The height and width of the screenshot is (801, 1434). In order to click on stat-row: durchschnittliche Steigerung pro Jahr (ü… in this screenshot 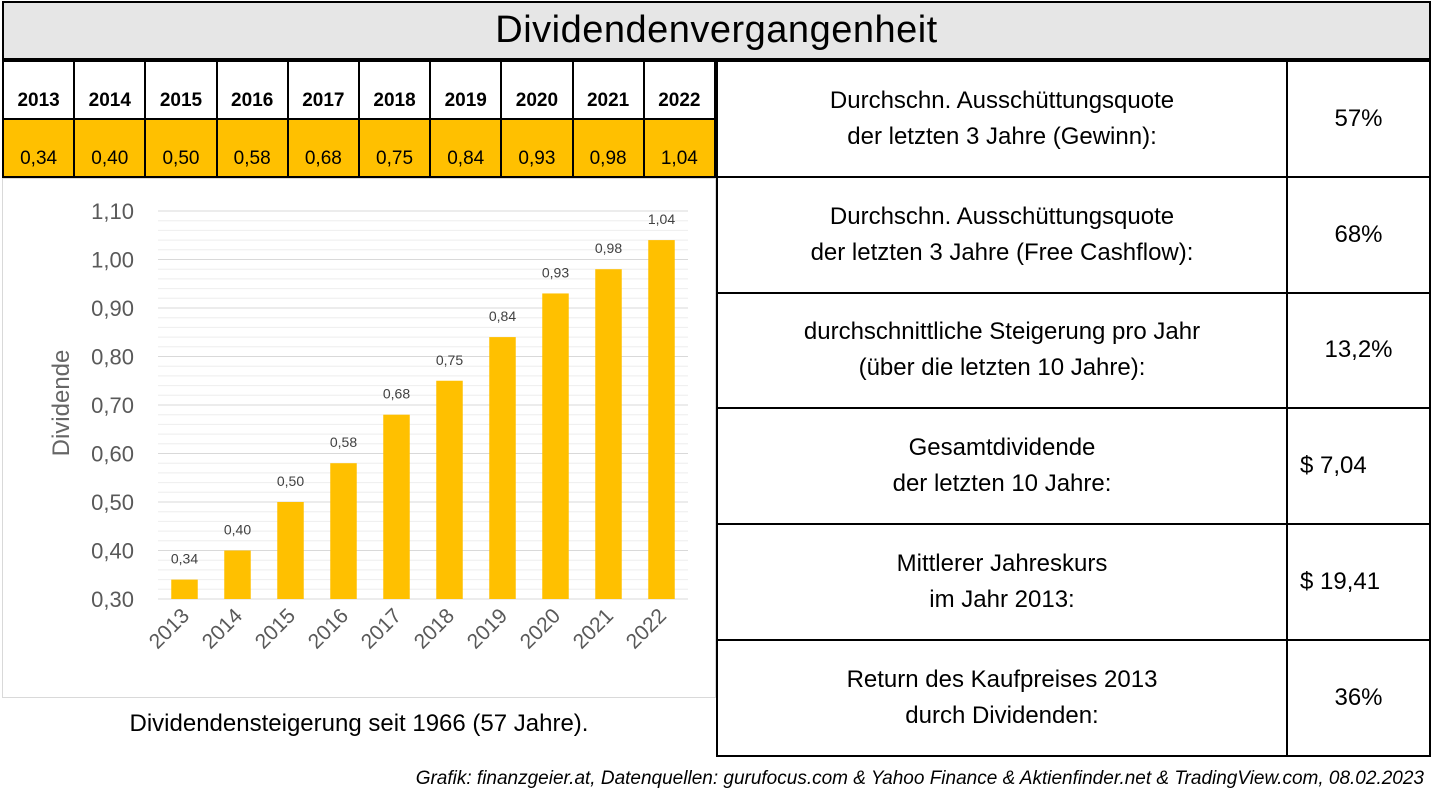, I will do `click(1073, 350)`.